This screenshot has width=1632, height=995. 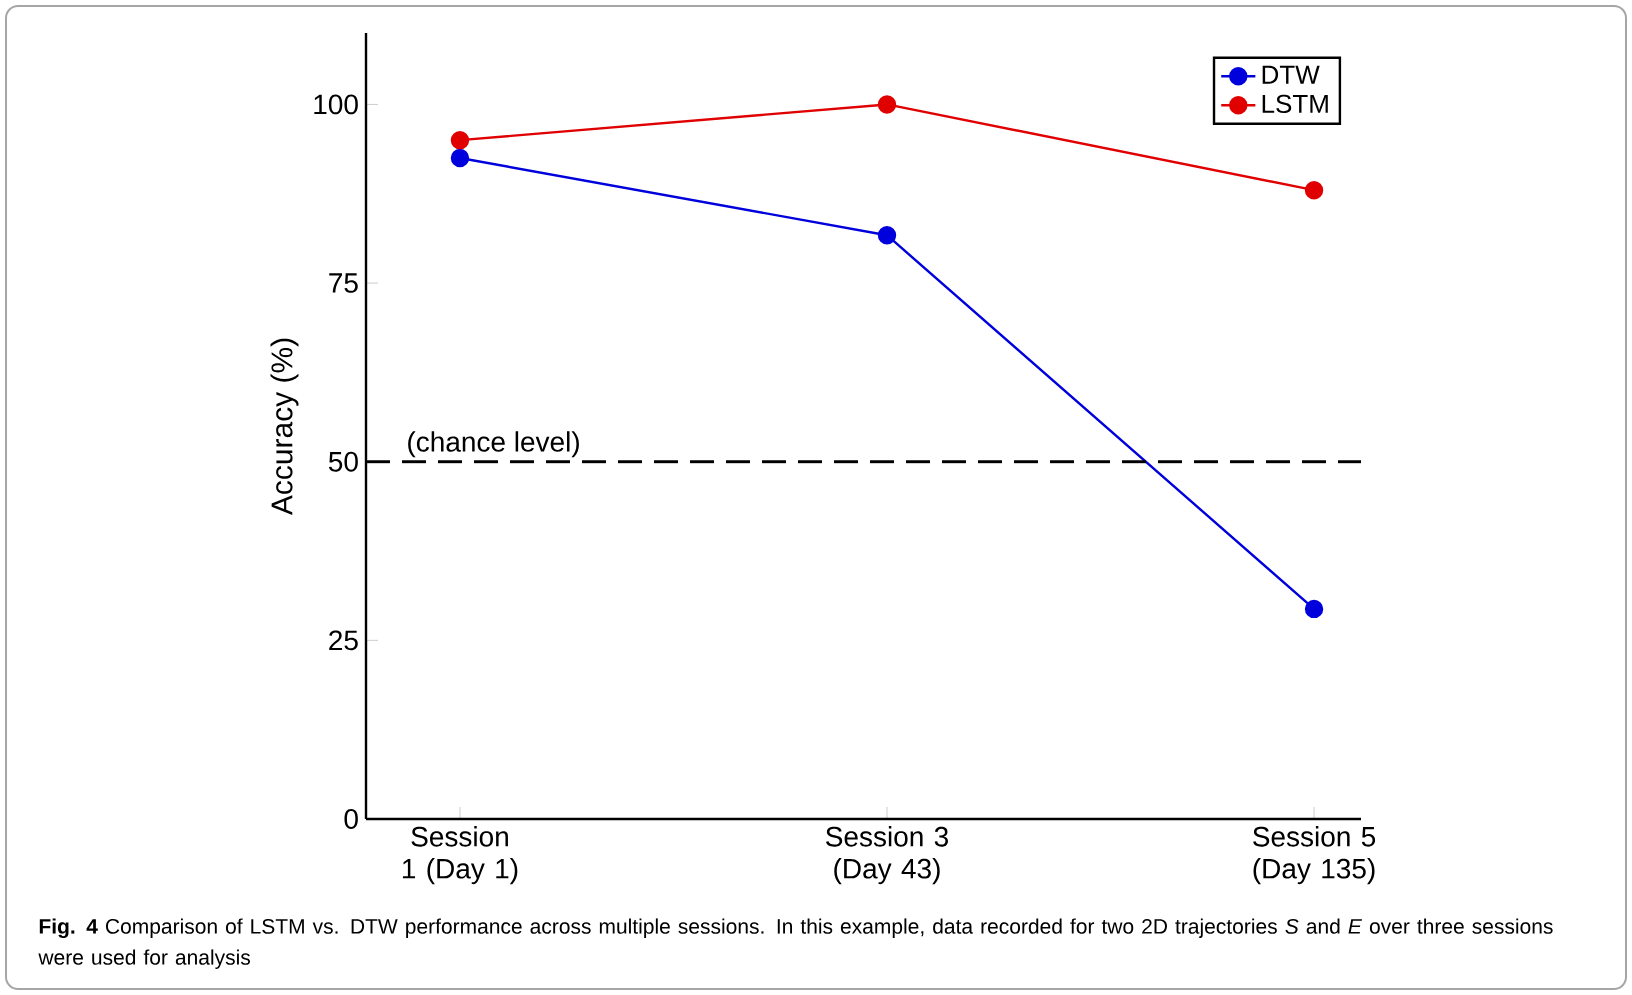 What do you see at coordinates (795, 943) in the screenshot?
I see `text: Fig. 4 Comparison of LSTM vs. DTW performance across multiple sessions. In this example, data recorded for two 2D trajectories S and E over three sessions were used for analysis` at bounding box center [795, 943].